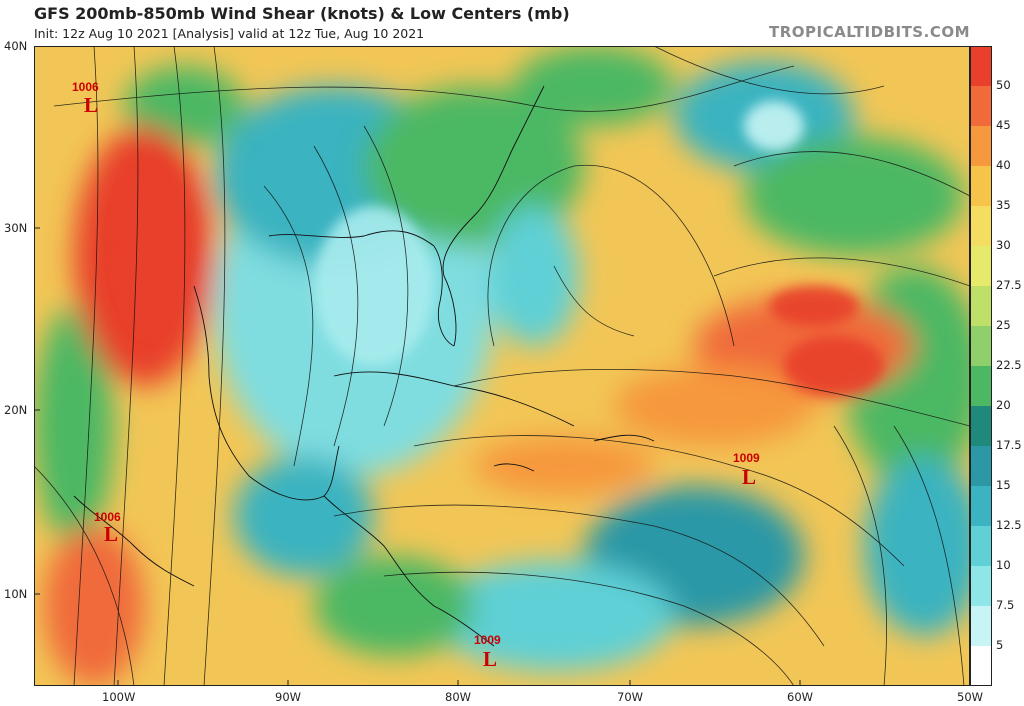  What do you see at coordinates (1009, 285) in the screenshot?
I see `colorbar-label: 27.5` at bounding box center [1009, 285].